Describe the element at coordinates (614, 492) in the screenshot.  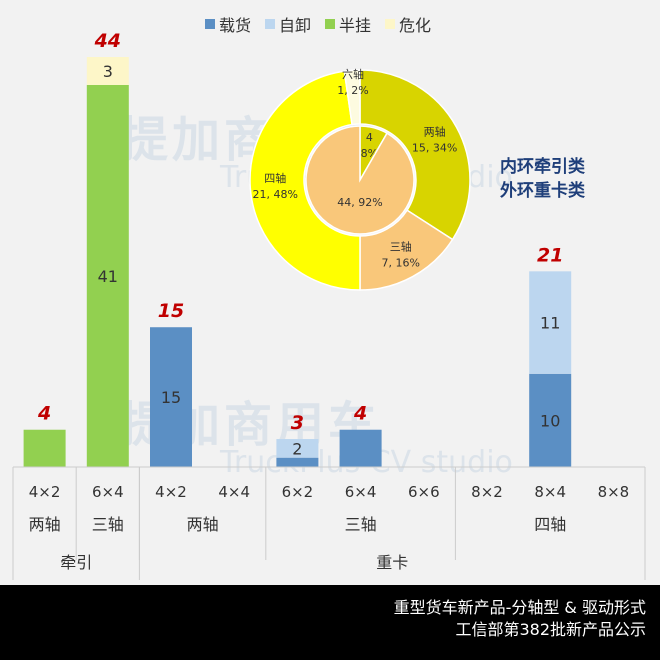
I see `category-tick: 8×8` at that location.